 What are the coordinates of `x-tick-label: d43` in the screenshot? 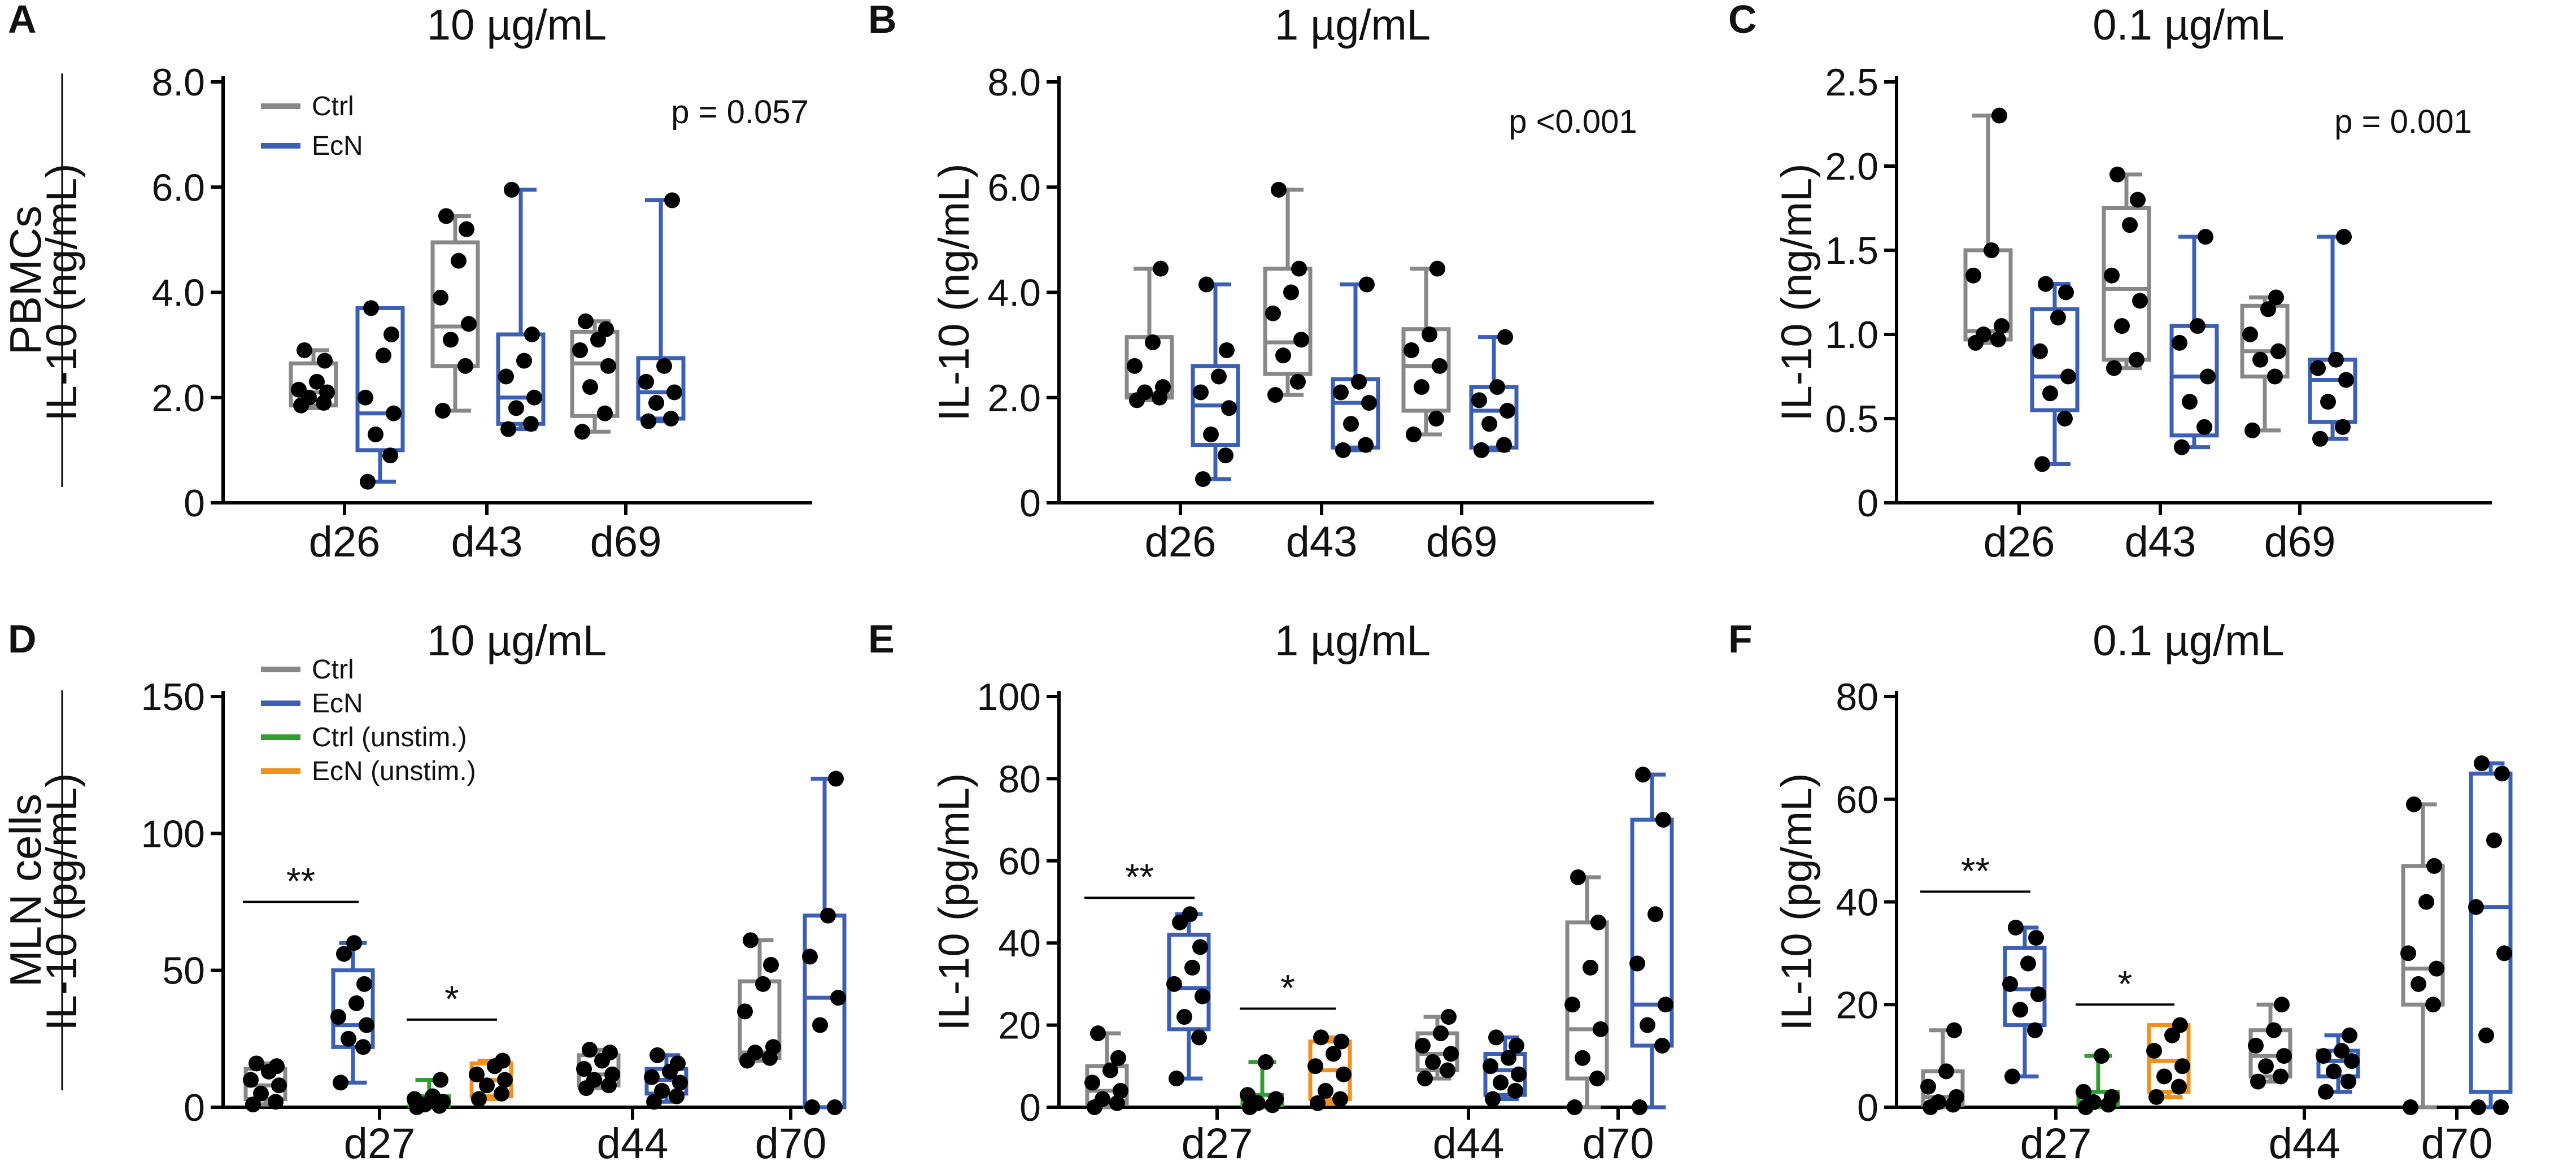 It's located at (1322, 542).